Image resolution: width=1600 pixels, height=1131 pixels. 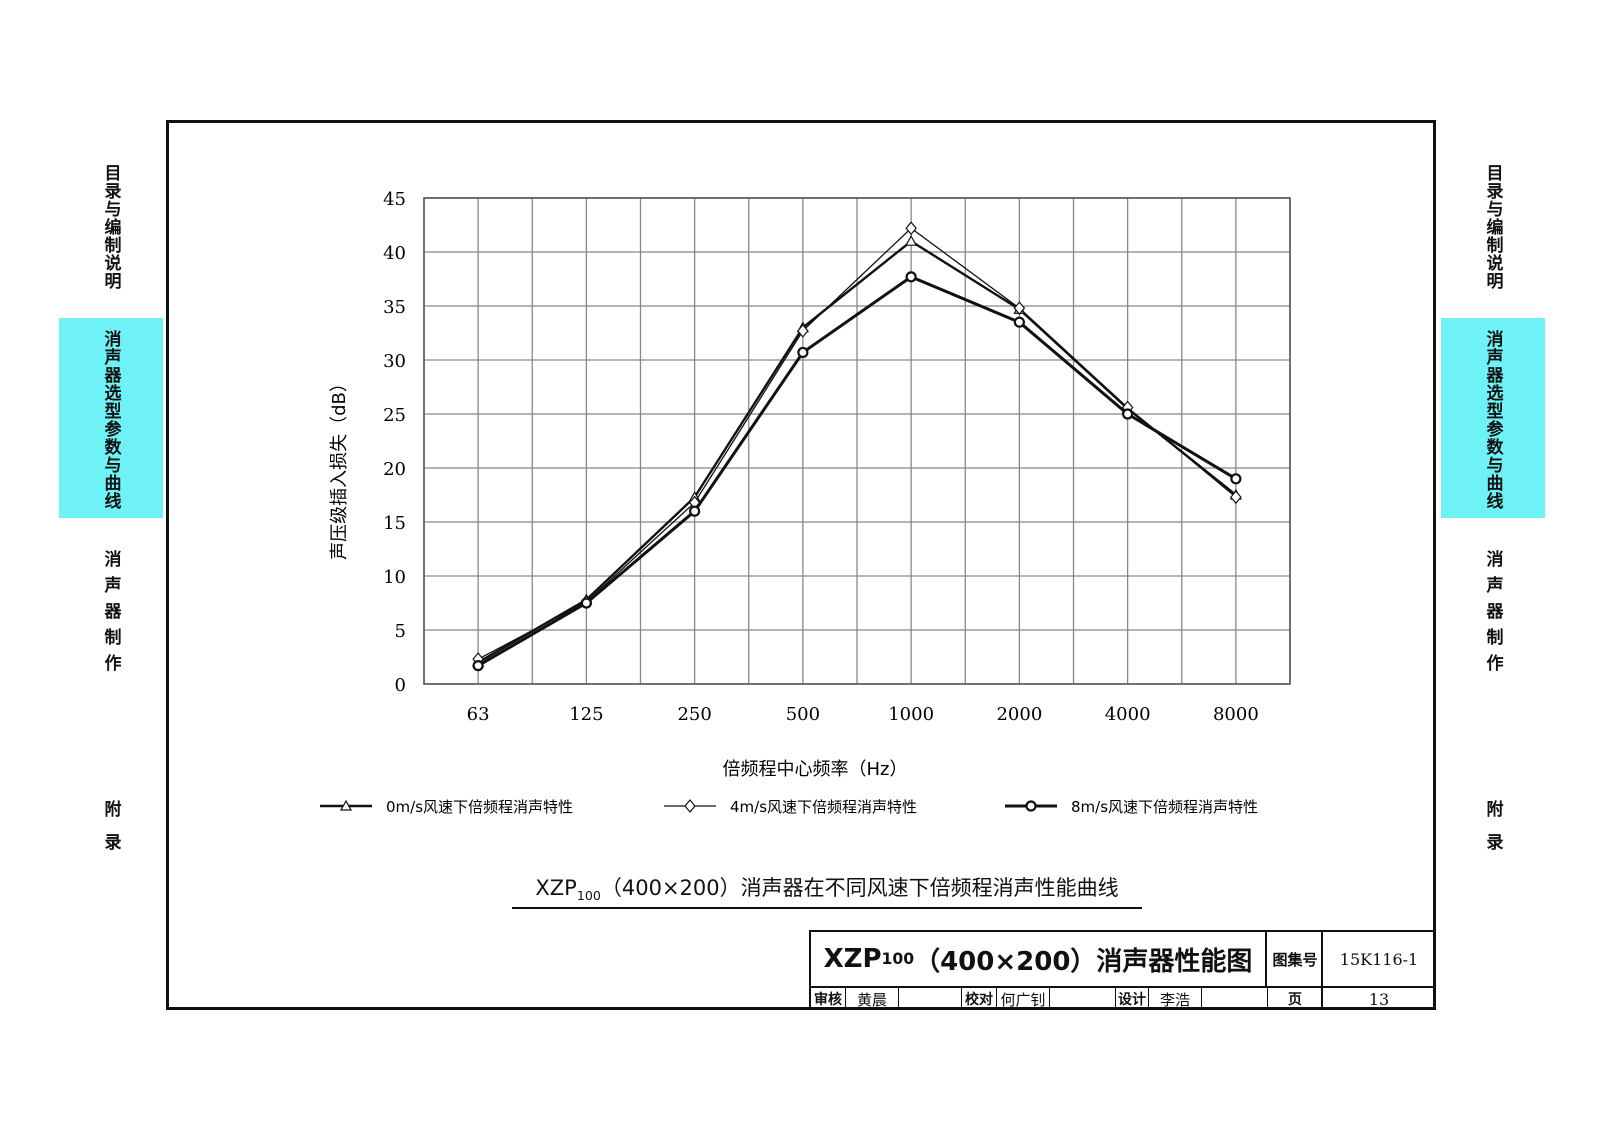 I want to click on x-tick-labels: 63 125 250 500 1000 2000 4000 8000, so click(x=863, y=714).